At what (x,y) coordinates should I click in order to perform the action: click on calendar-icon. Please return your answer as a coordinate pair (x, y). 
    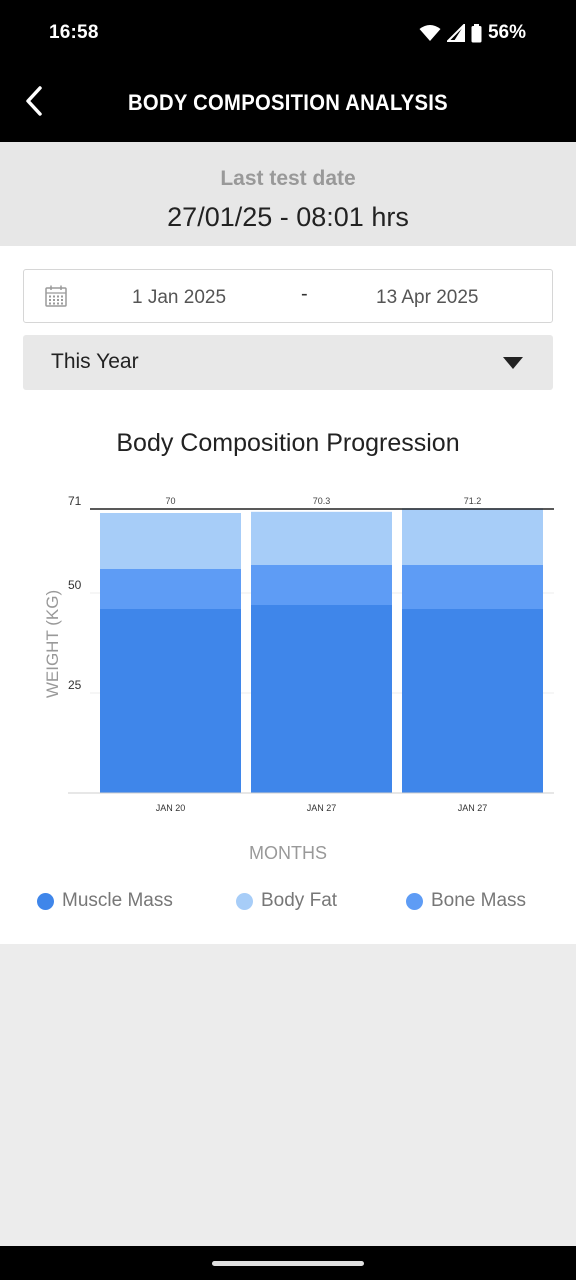
    Looking at the image, I should click on (56, 298).